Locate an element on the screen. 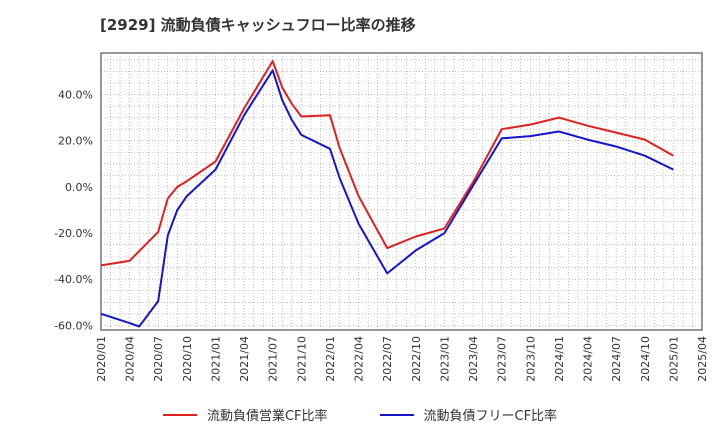  x-tick-label: 2021/04 is located at coordinates (244, 359).